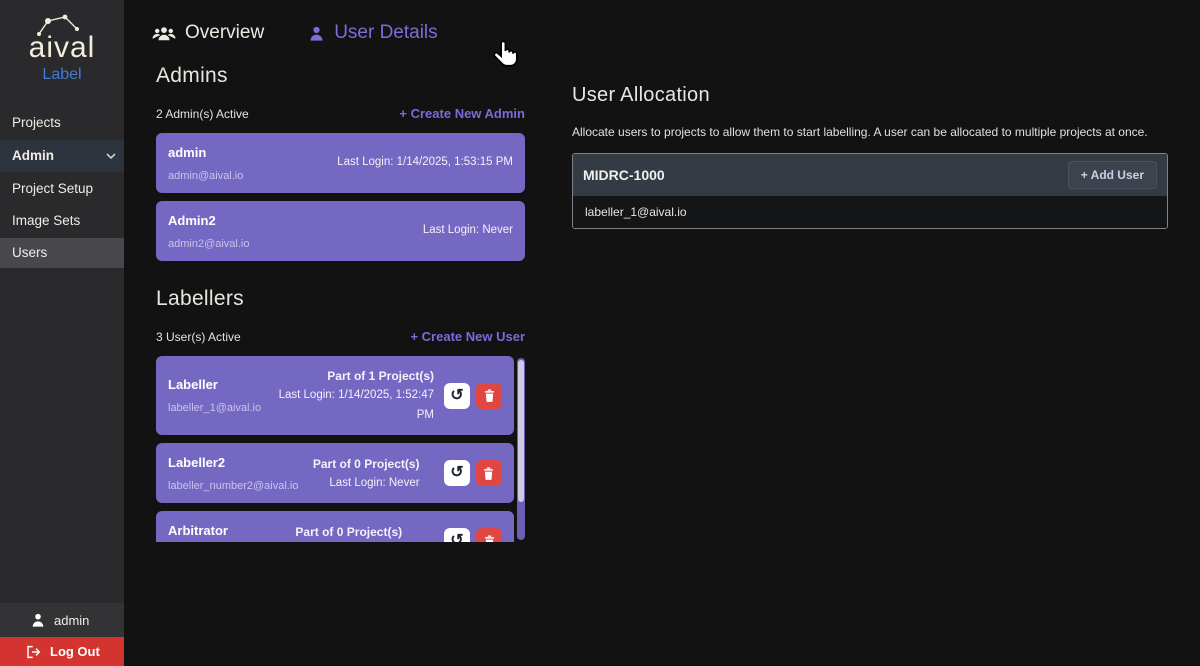  What do you see at coordinates (187, 152) in the screenshot?
I see `admin-name: admin` at bounding box center [187, 152].